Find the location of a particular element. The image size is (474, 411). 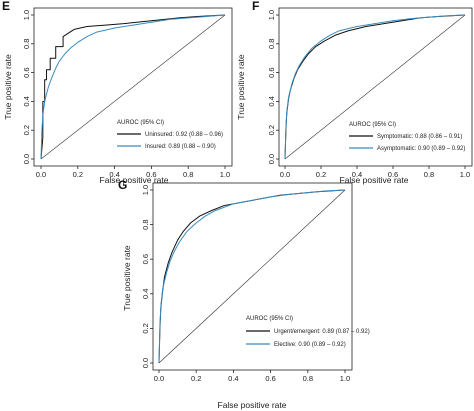

legend-entry: Uninsured: 0.92 (0.88 – 0.96) is located at coordinates (184, 135).